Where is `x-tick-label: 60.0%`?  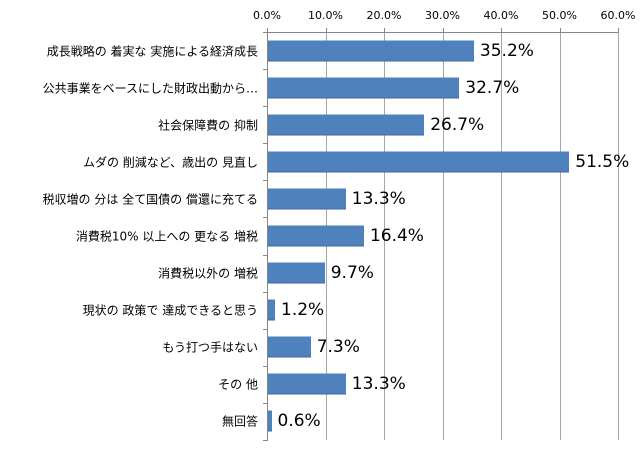
x-tick-label: 60.0% is located at coordinates (618, 15).